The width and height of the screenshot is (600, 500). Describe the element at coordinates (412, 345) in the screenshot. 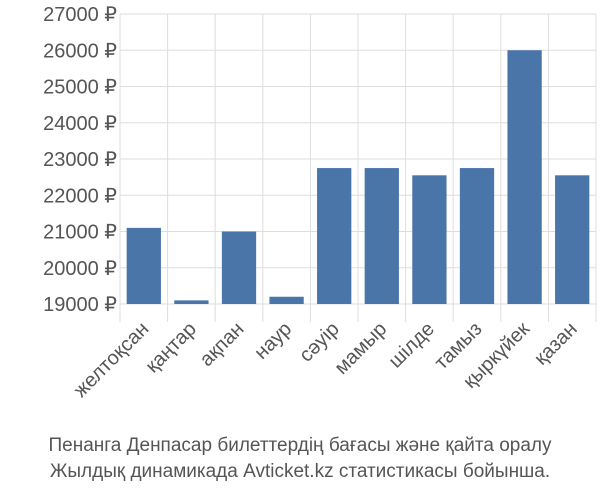

I see `x-tick-label: шілде` at that location.